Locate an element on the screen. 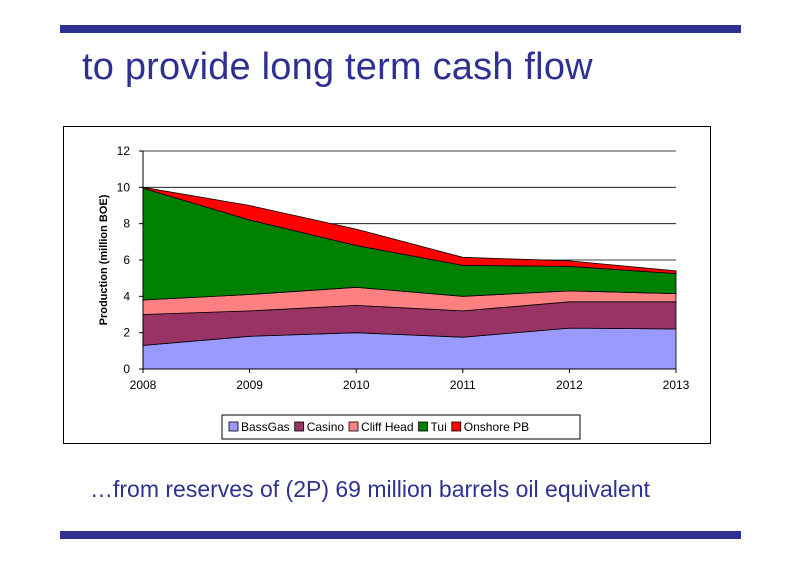  legend-label: Casino is located at coordinates (326, 427).